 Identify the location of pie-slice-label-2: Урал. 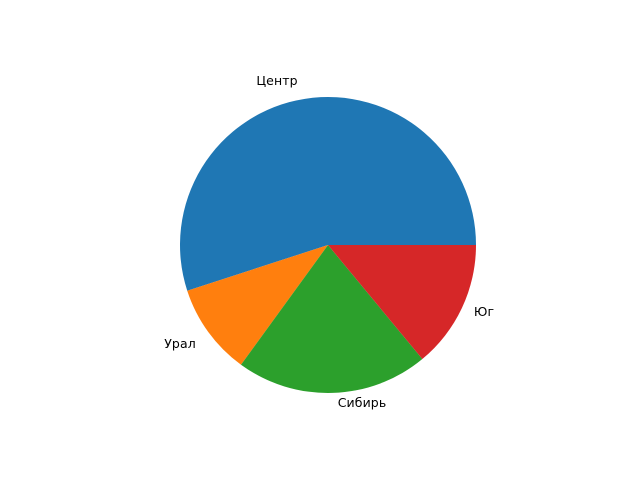
(180, 343).